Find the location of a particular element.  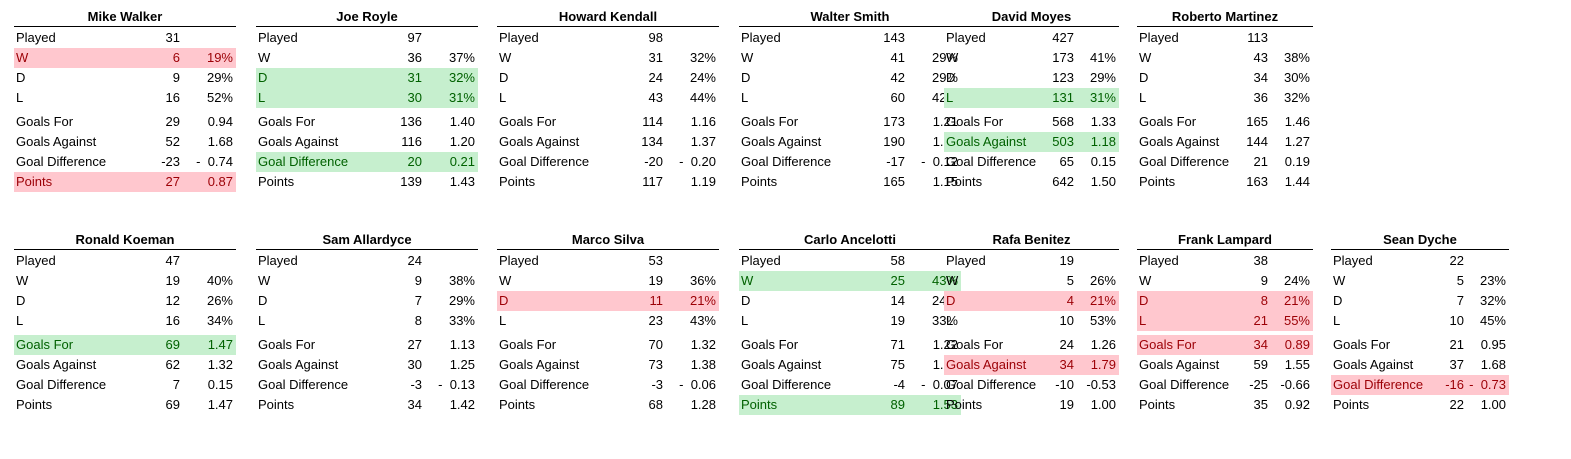

stat-rate: 1.27 is located at coordinates (1297, 141).